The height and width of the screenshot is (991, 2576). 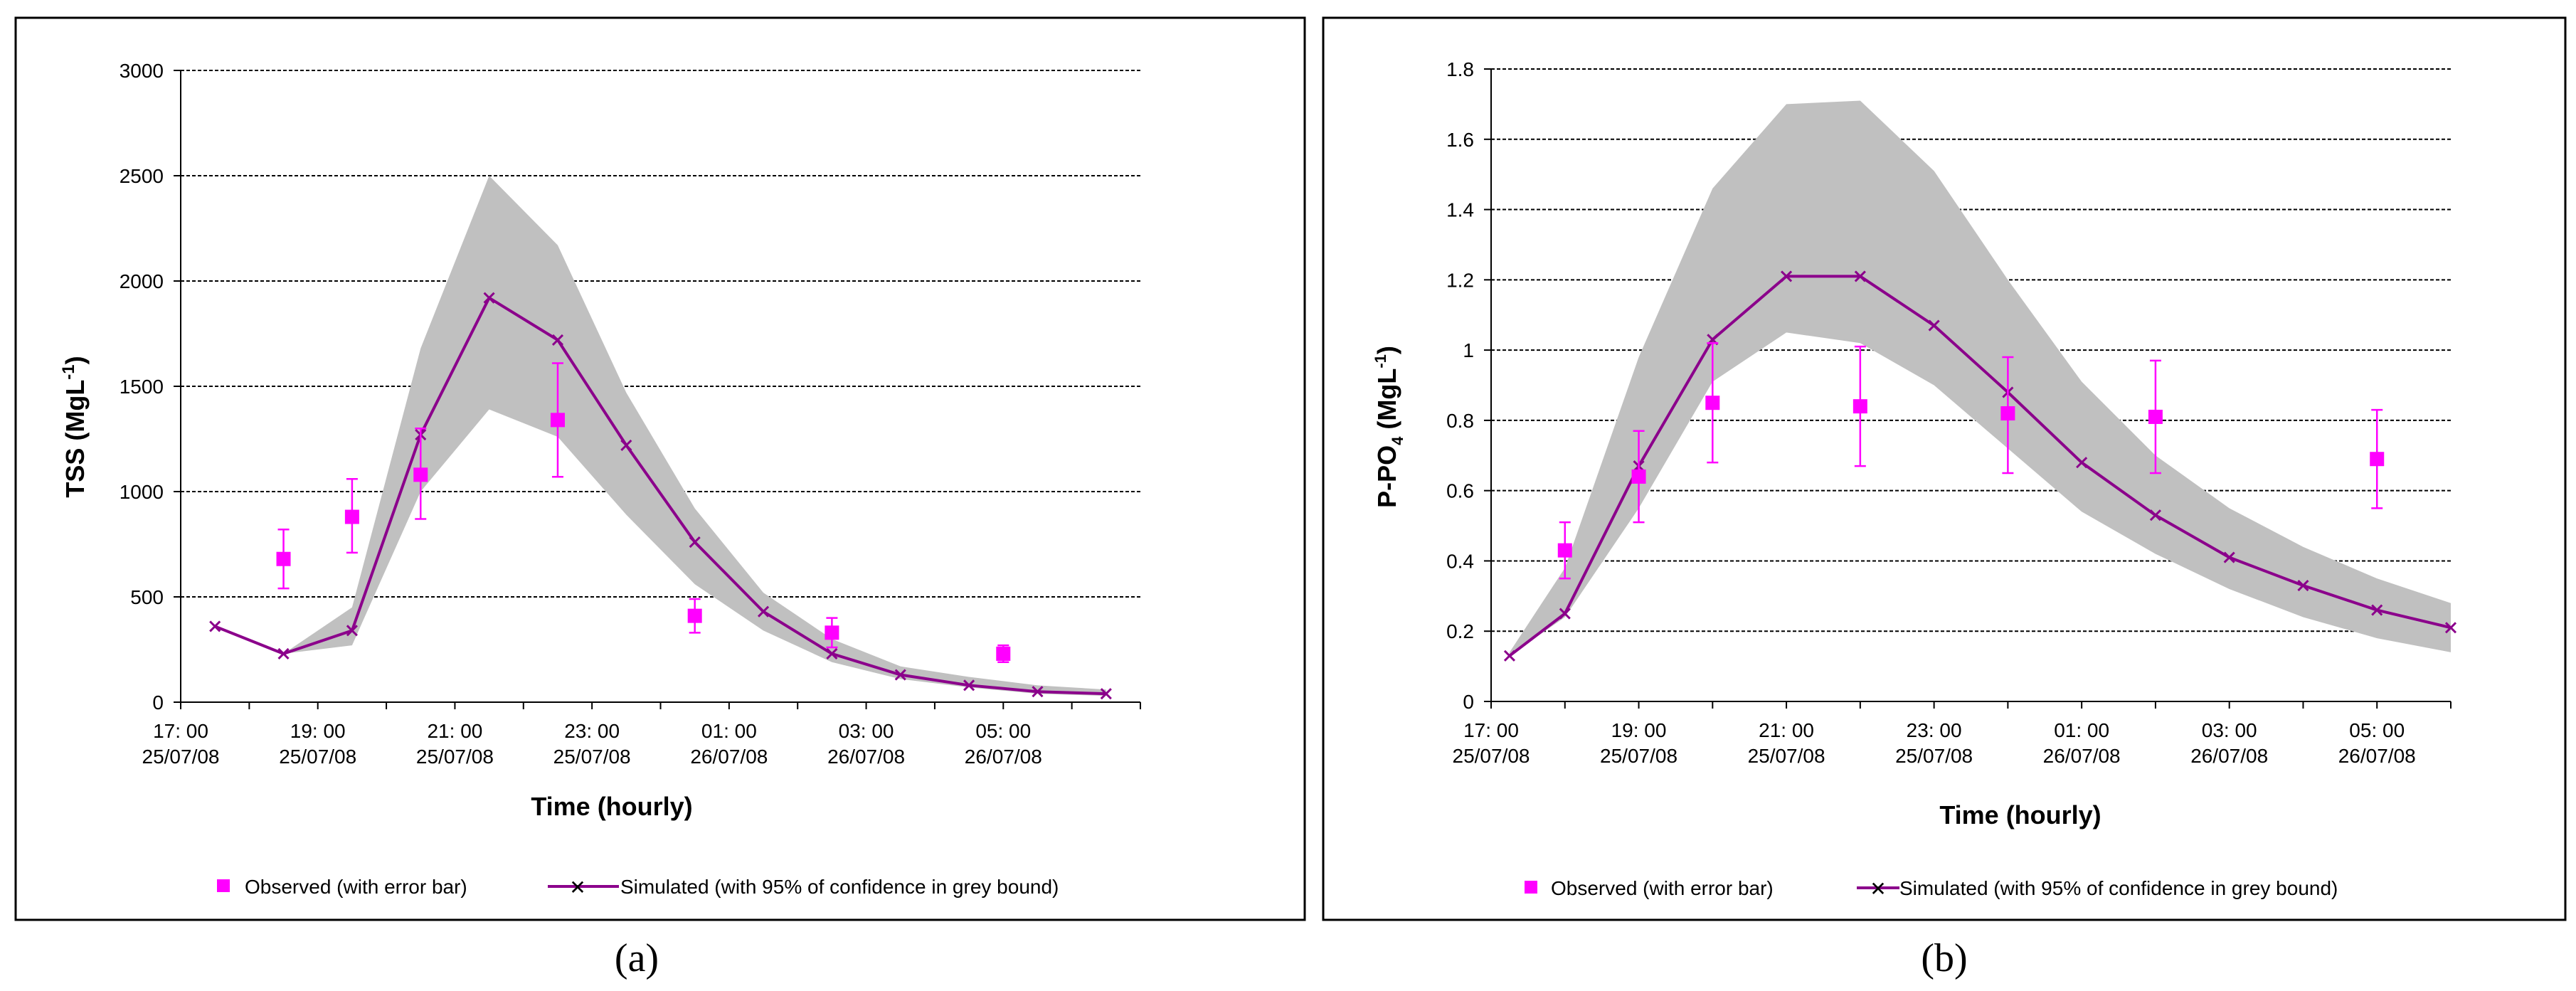 I want to click on legend-simulated-marker-b: ✕, so click(x=1878, y=889).